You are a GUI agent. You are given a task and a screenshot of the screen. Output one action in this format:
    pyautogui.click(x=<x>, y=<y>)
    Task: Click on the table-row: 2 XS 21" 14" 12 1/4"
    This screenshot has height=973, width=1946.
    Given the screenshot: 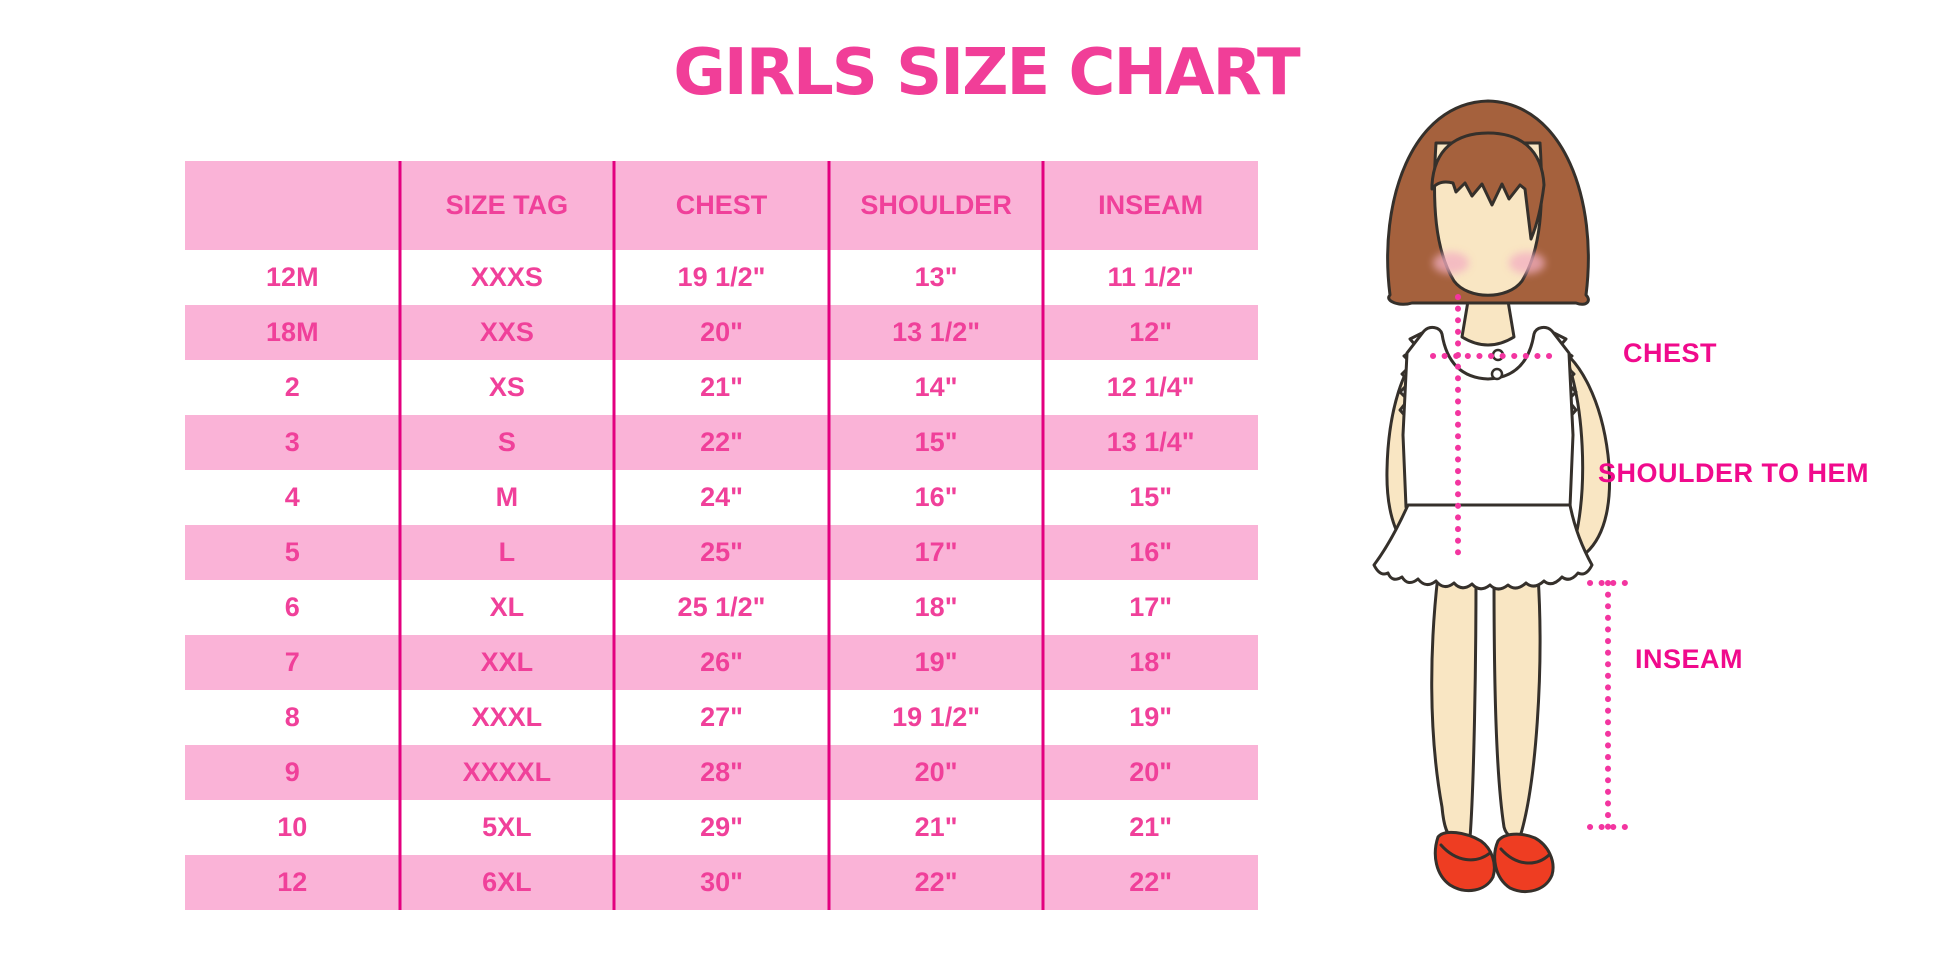 What is the action you would take?
    pyautogui.click(x=721, y=387)
    